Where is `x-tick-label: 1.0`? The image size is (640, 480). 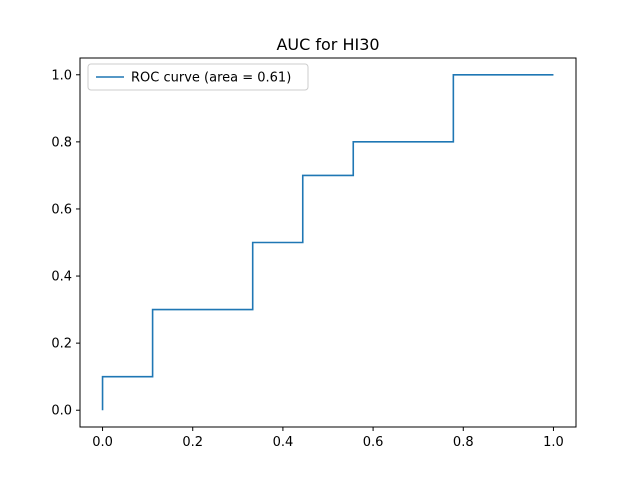 x-tick-label: 1.0 is located at coordinates (553, 442).